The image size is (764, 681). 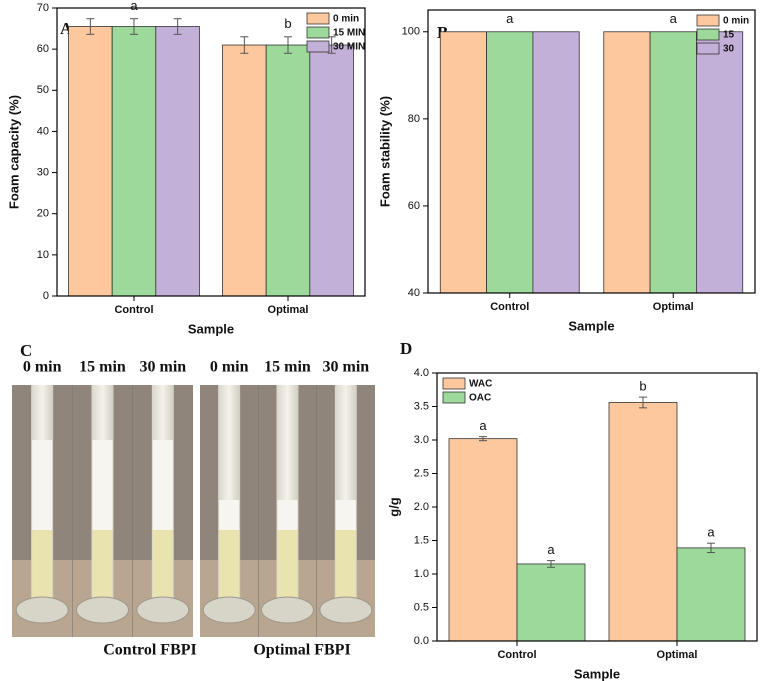 What do you see at coordinates (301, 650) in the screenshot?
I see `photo-caption: Optimal FBPI` at bounding box center [301, 650].